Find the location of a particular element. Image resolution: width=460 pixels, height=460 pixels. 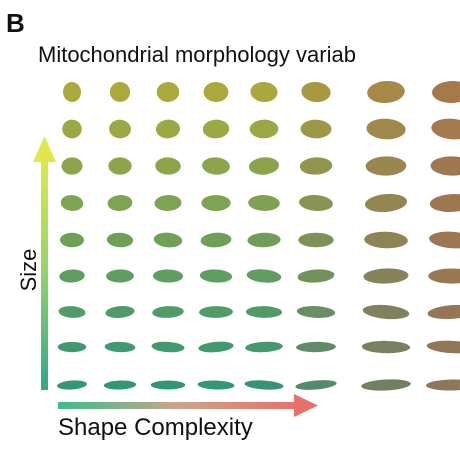

x-axis-label: Shape Complexity is located at coordinates (155, 427).